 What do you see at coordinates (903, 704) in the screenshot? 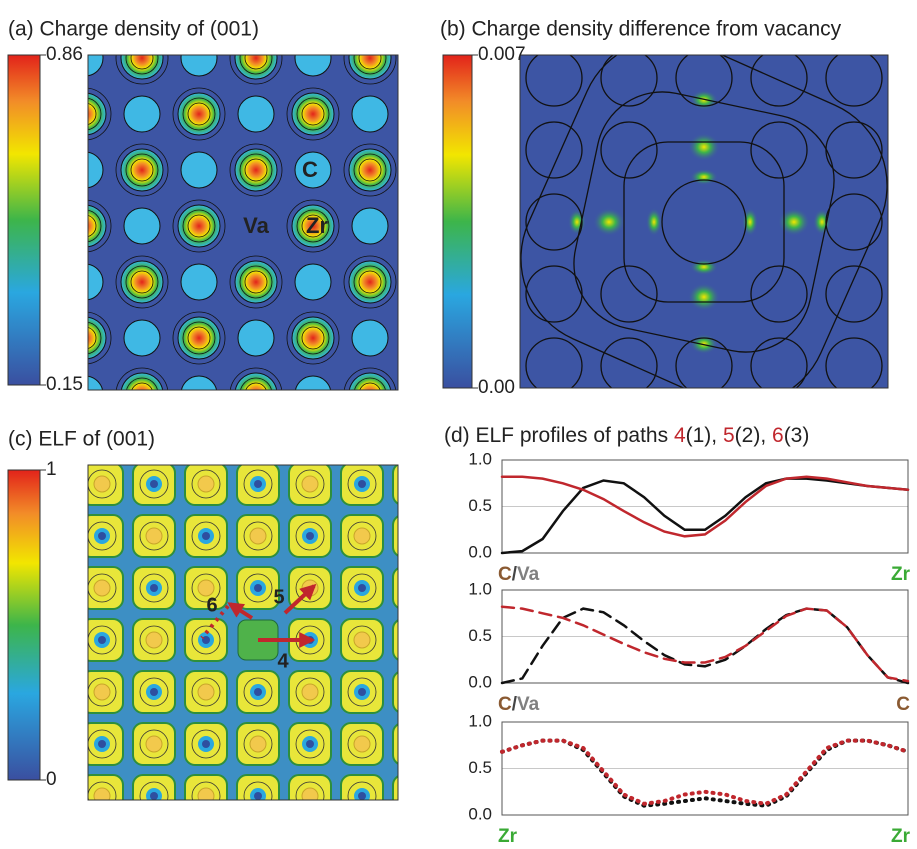
I see `x-end-label: C` at bounding box center [903, 704].